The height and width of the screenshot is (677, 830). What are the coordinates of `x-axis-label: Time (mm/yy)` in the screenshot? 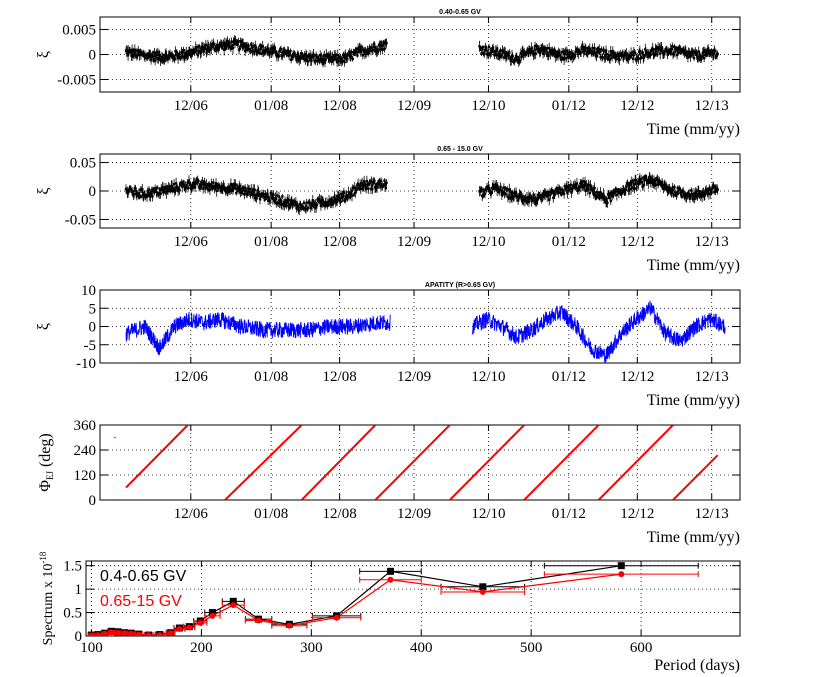 It's located at (693, 129).